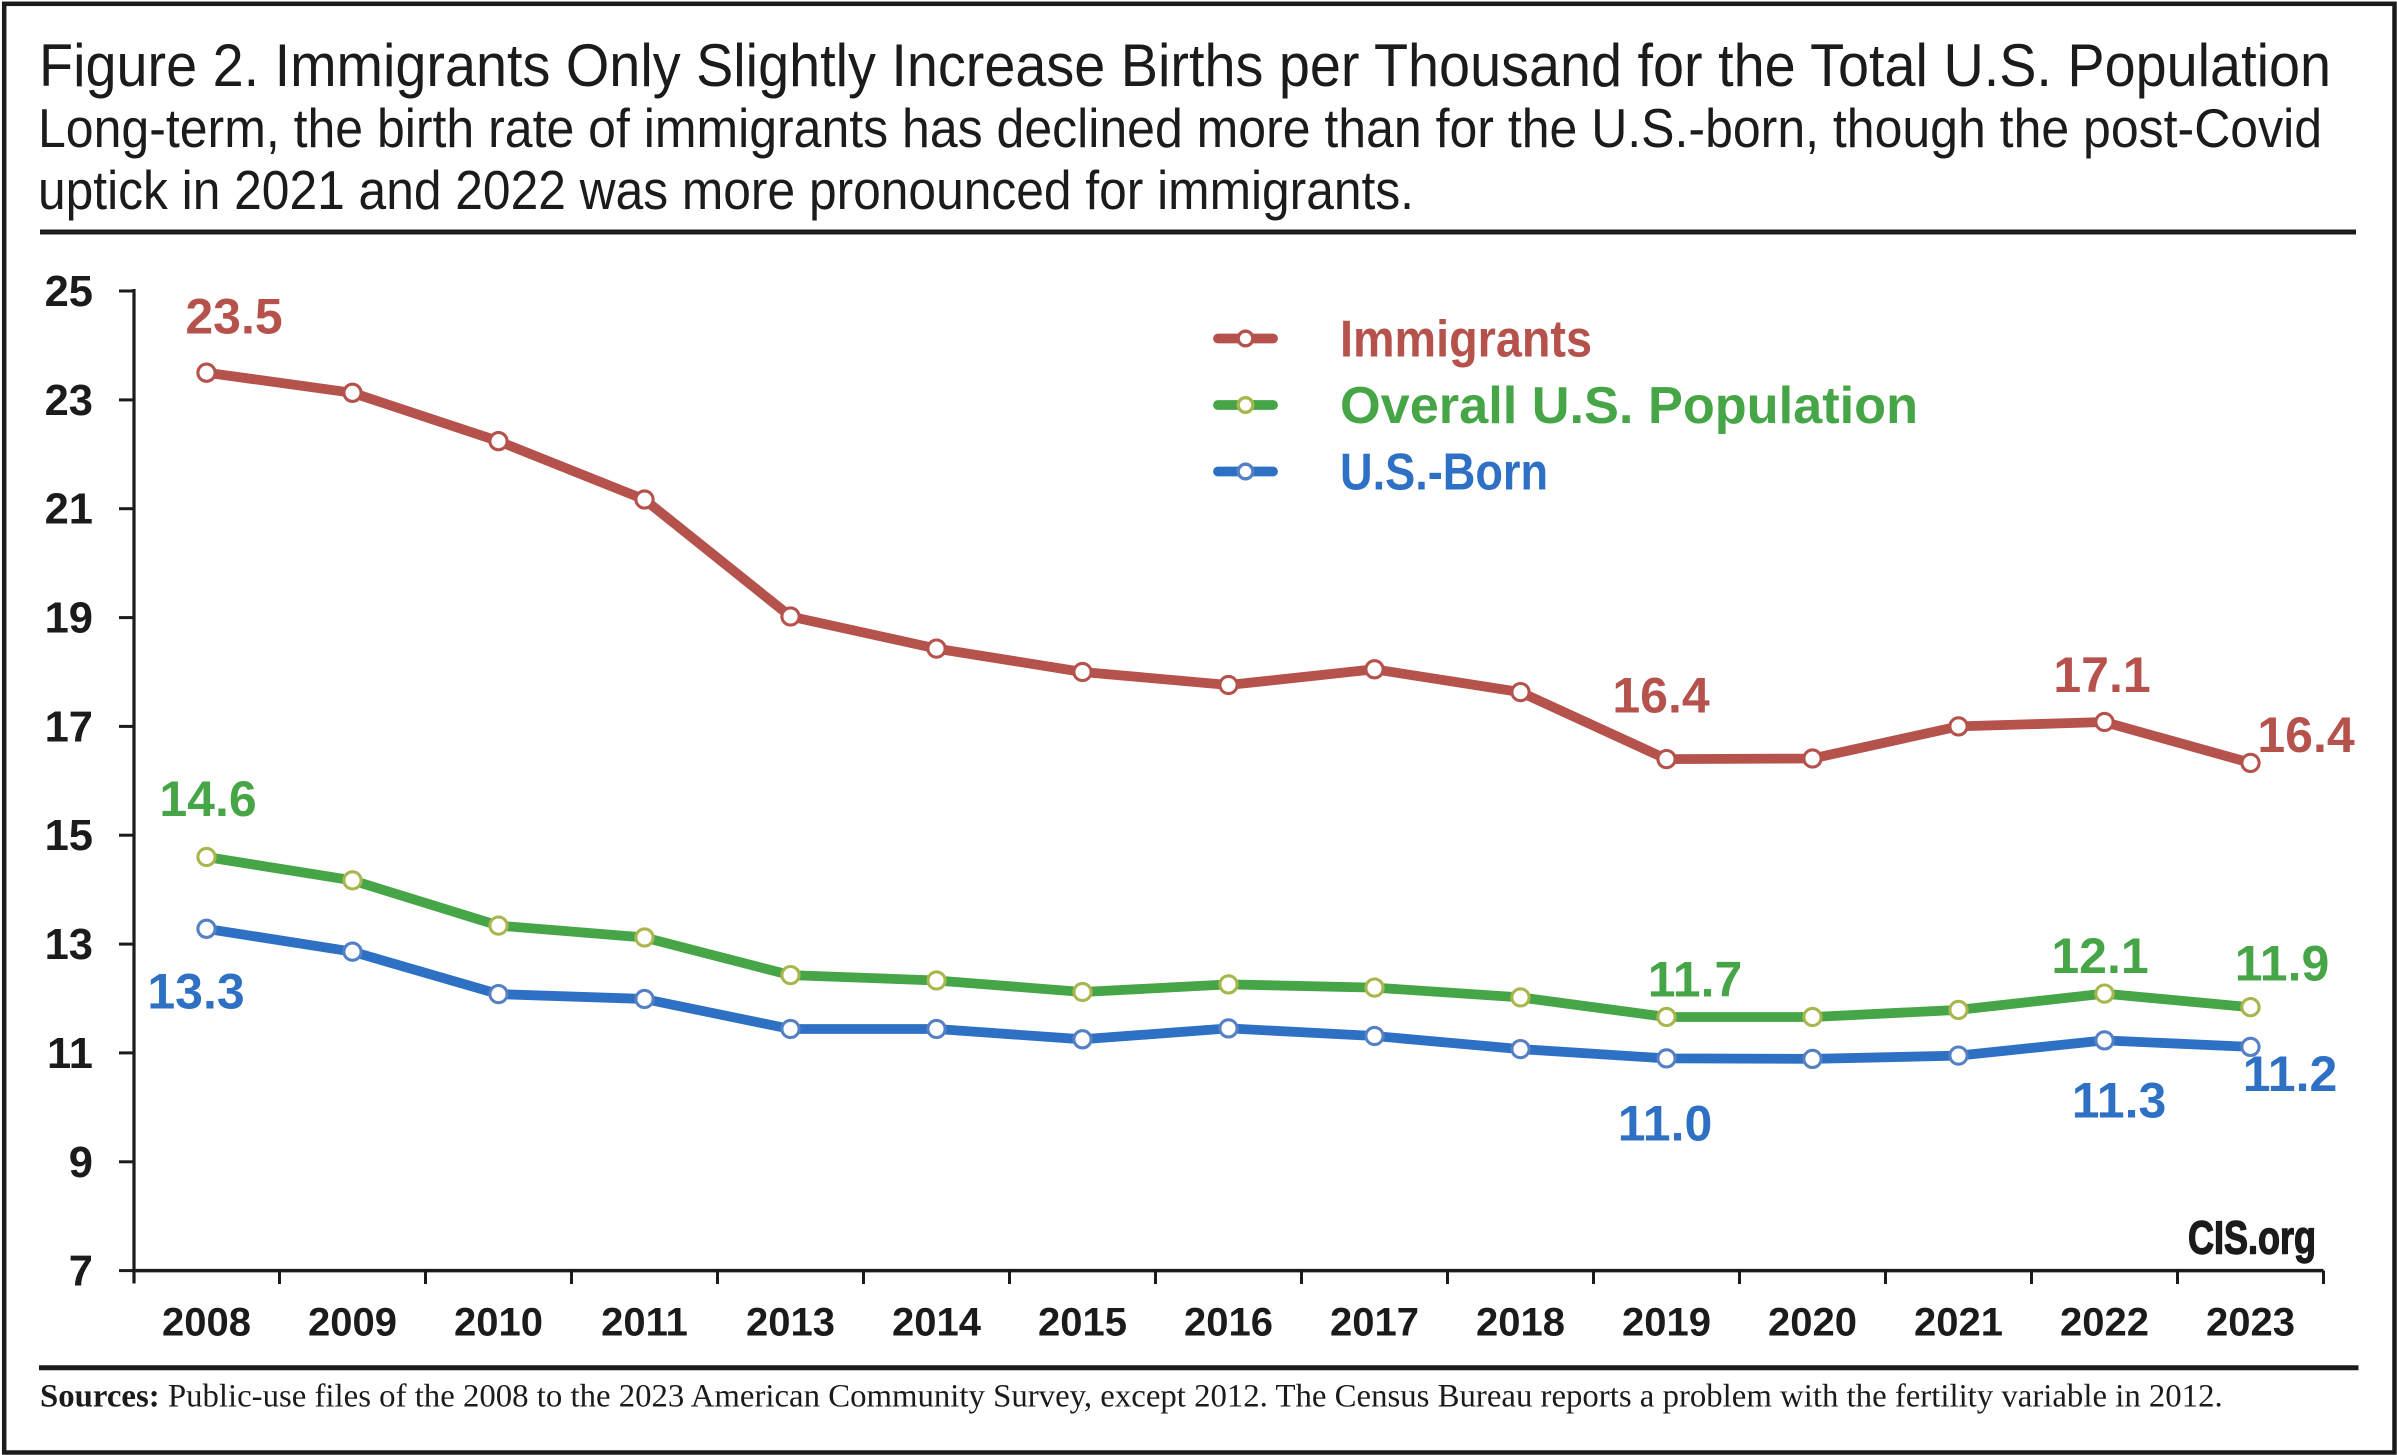 Image resolution: width=2397 pixels, height=1455 pixels. Describe the element at coordinates (2282, 964) in the screenshot. I see `svg-text: 11.9` at that location.